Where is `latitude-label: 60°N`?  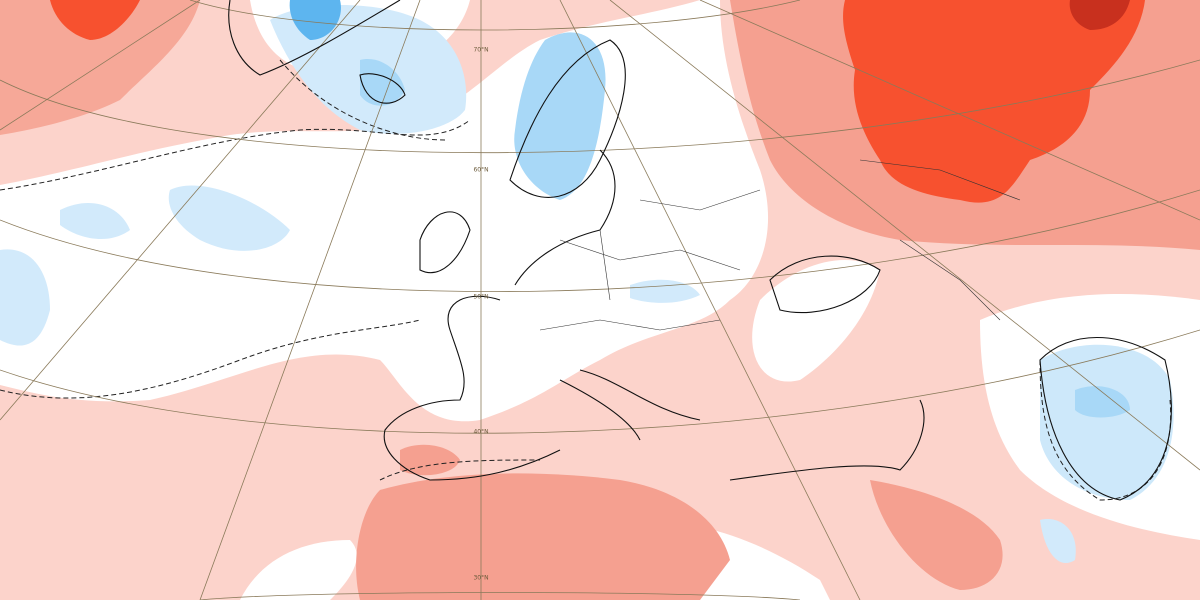
latitude-label: 60°N is located at coordinates (480, 170).